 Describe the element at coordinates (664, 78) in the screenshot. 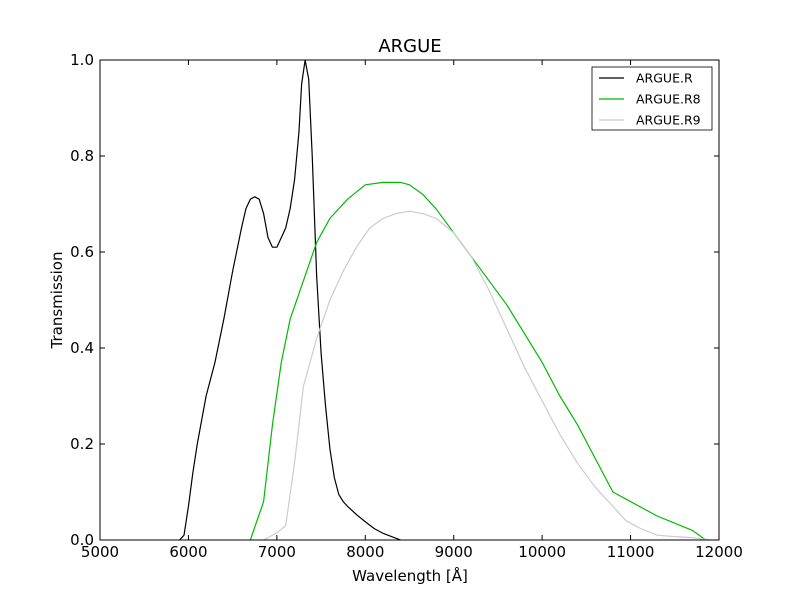

I see `legend-label: ARGUE.R` at that location.